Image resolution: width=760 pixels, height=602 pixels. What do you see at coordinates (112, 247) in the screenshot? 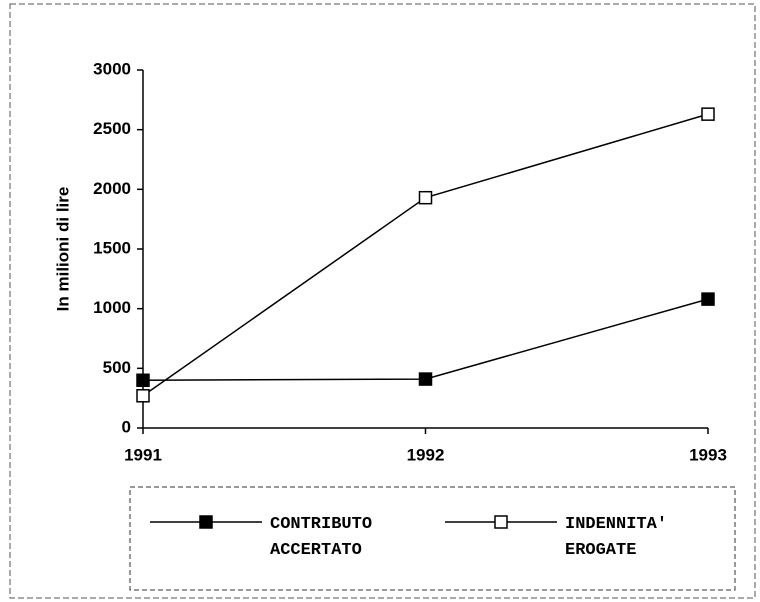
I see `y-tick-label: 1500` at bounding box center [112, 247].